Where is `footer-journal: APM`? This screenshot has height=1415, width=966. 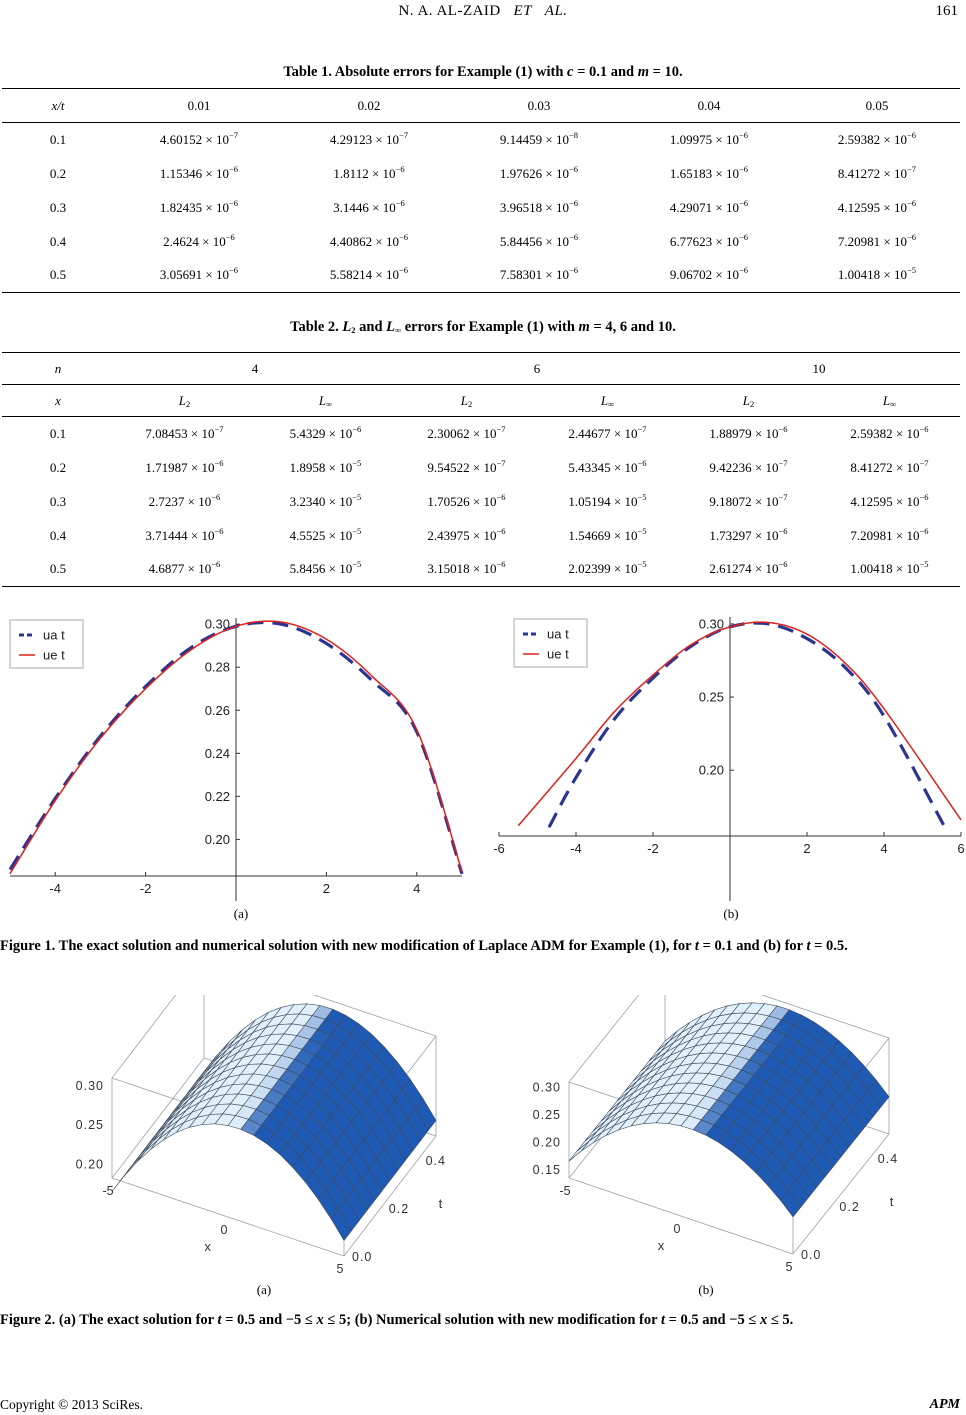 footer-journal: APM is located at coordinates (944, 1404).